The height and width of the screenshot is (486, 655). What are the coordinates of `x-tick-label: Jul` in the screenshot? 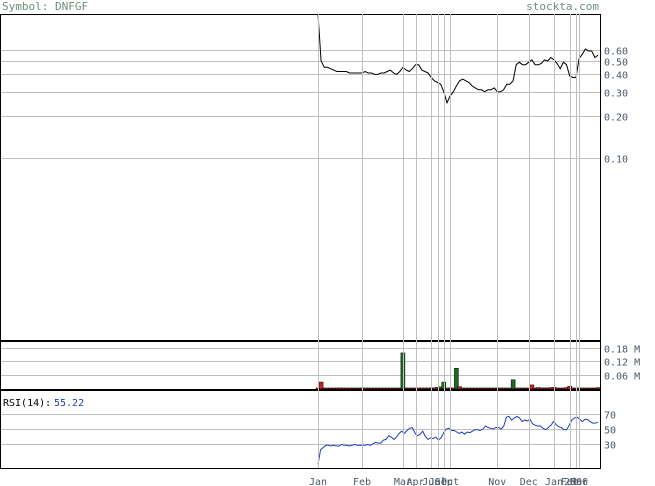 It's located at (438, 481).